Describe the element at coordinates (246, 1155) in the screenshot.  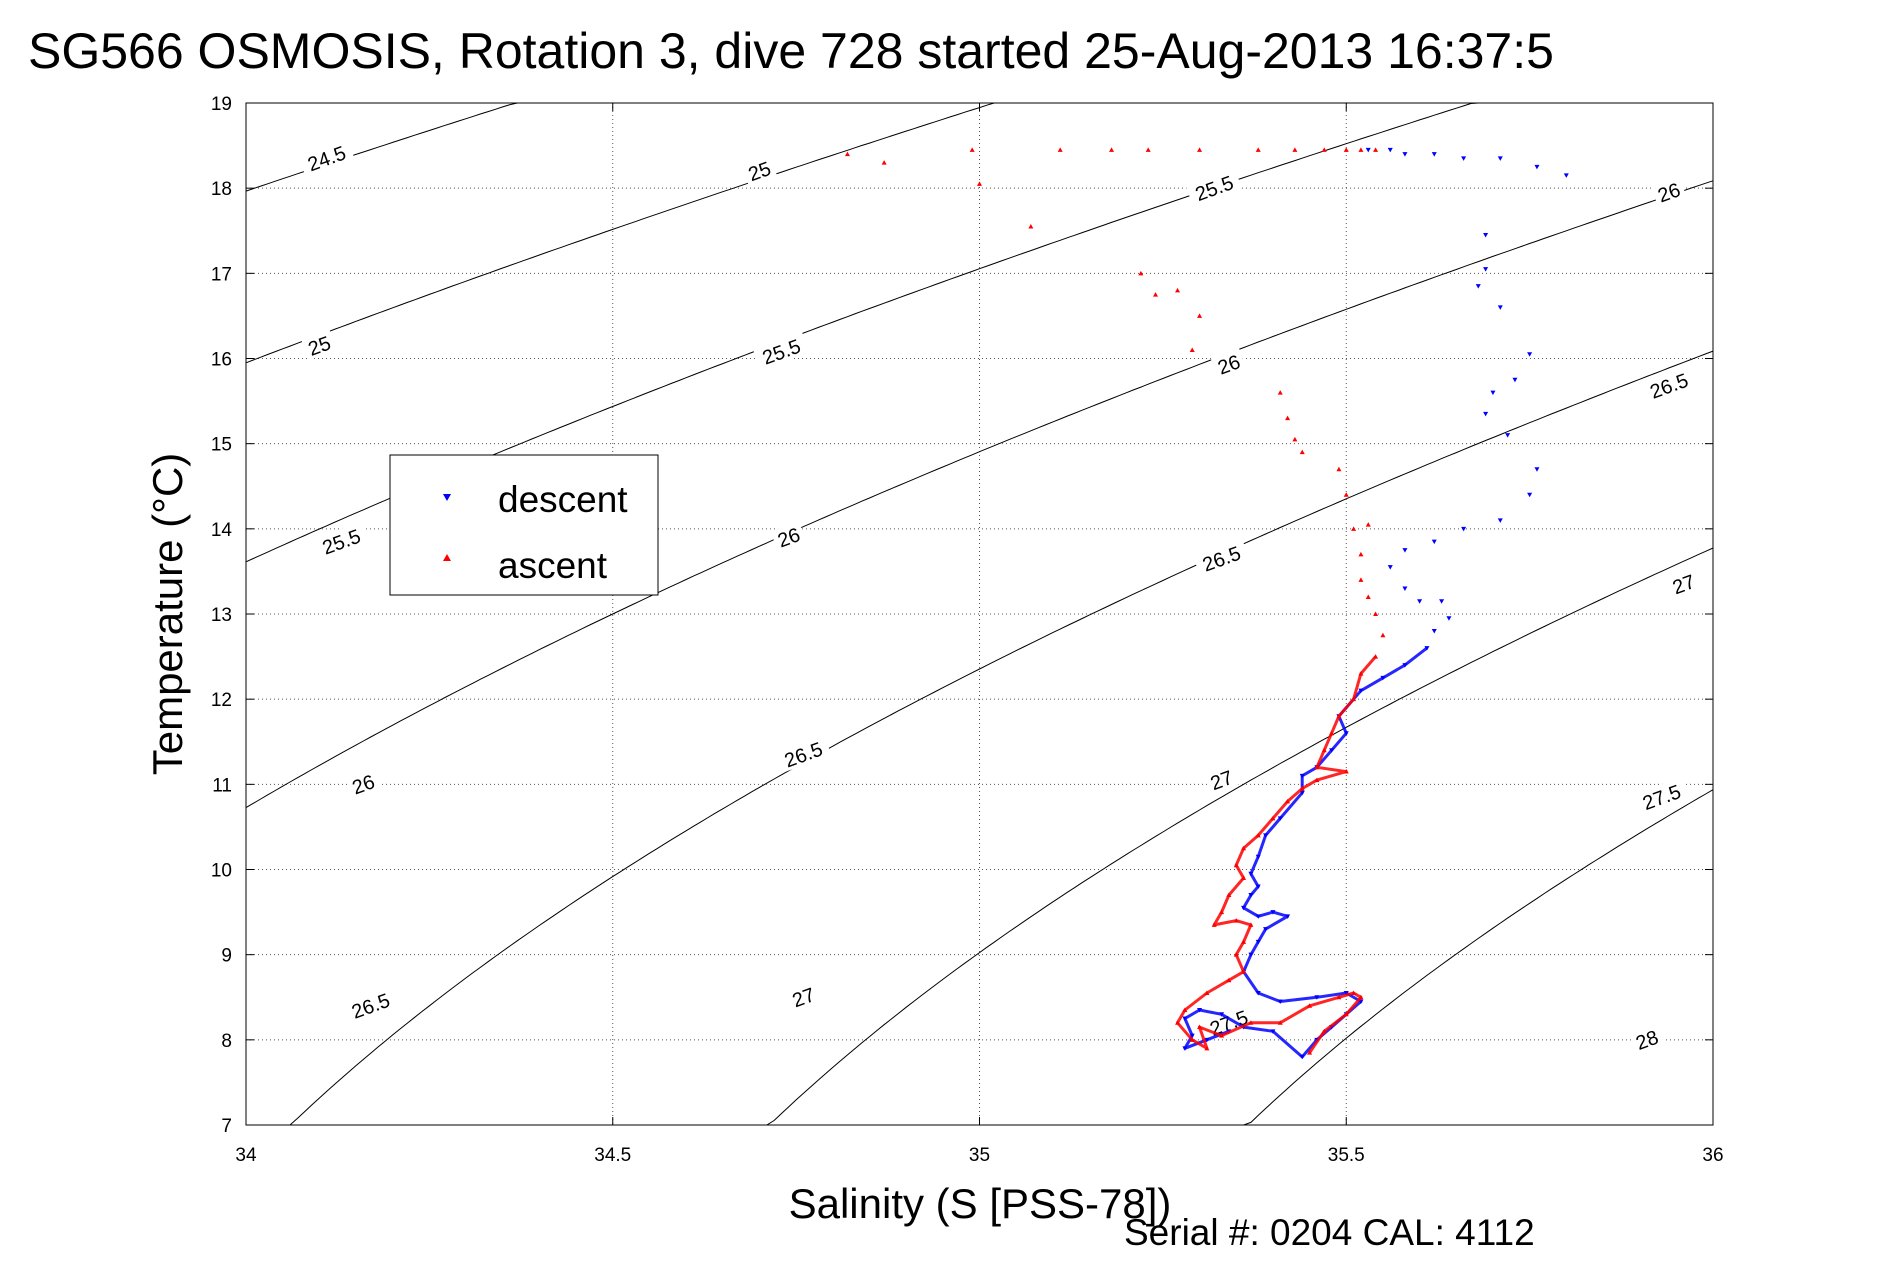
I see `x-tick-label: 34` at that location.